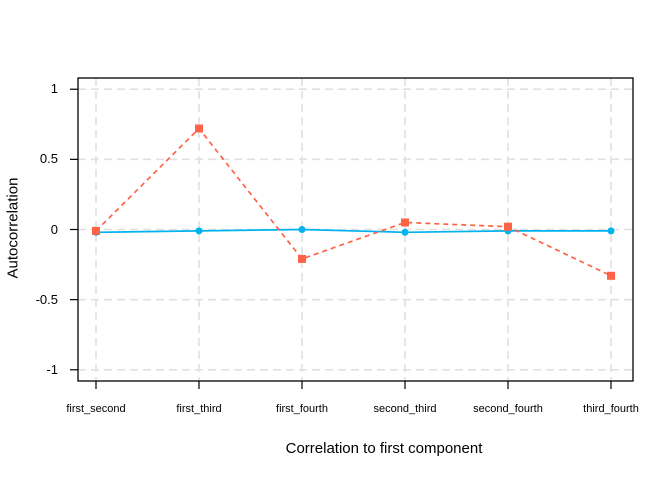  What do you see at coordinates (96, 409) in the screenshot?
I see `x-tick-label: first_second` at bounding box center [96, 409].